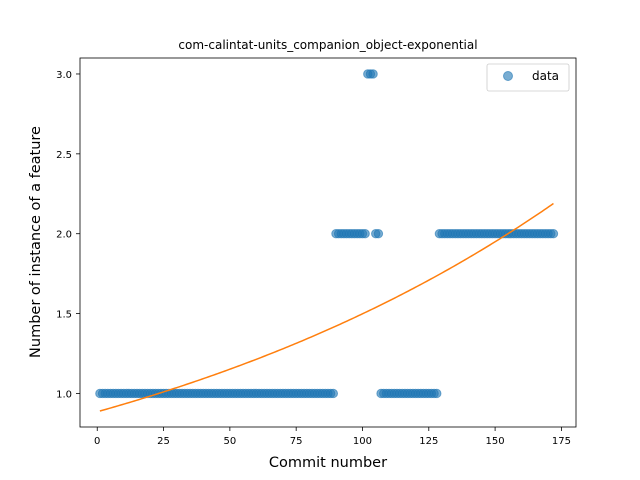 The height and width of the screenshot is (480, 640). Describe the element at coordinates (428, 441) in the screenshot. I see `x-tick-label: 125` at that location.